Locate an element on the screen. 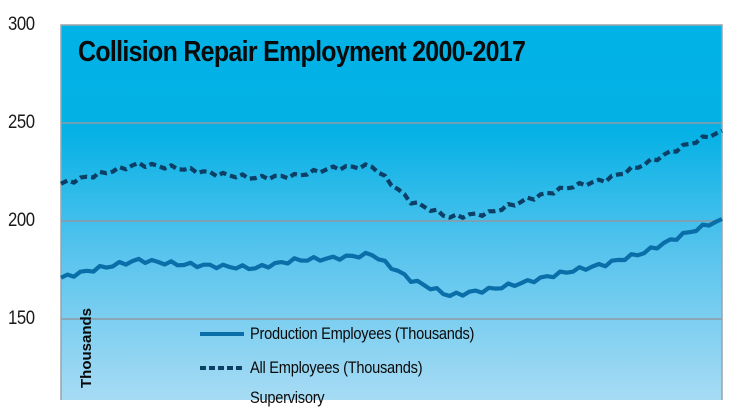 The image size is (740, 408). y-tick-150: 150 is located at coordinates (21, 318).